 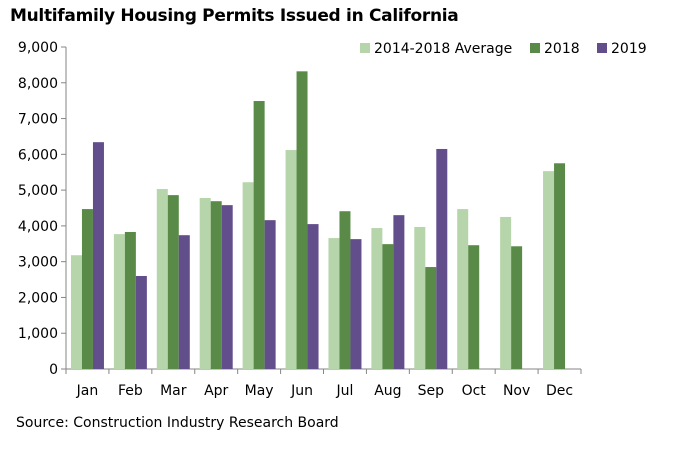 What do you see at coordinates (38, 48) in the screenshot?
I see `y-tick-label: 9,000` at bounding box center [38, 48].